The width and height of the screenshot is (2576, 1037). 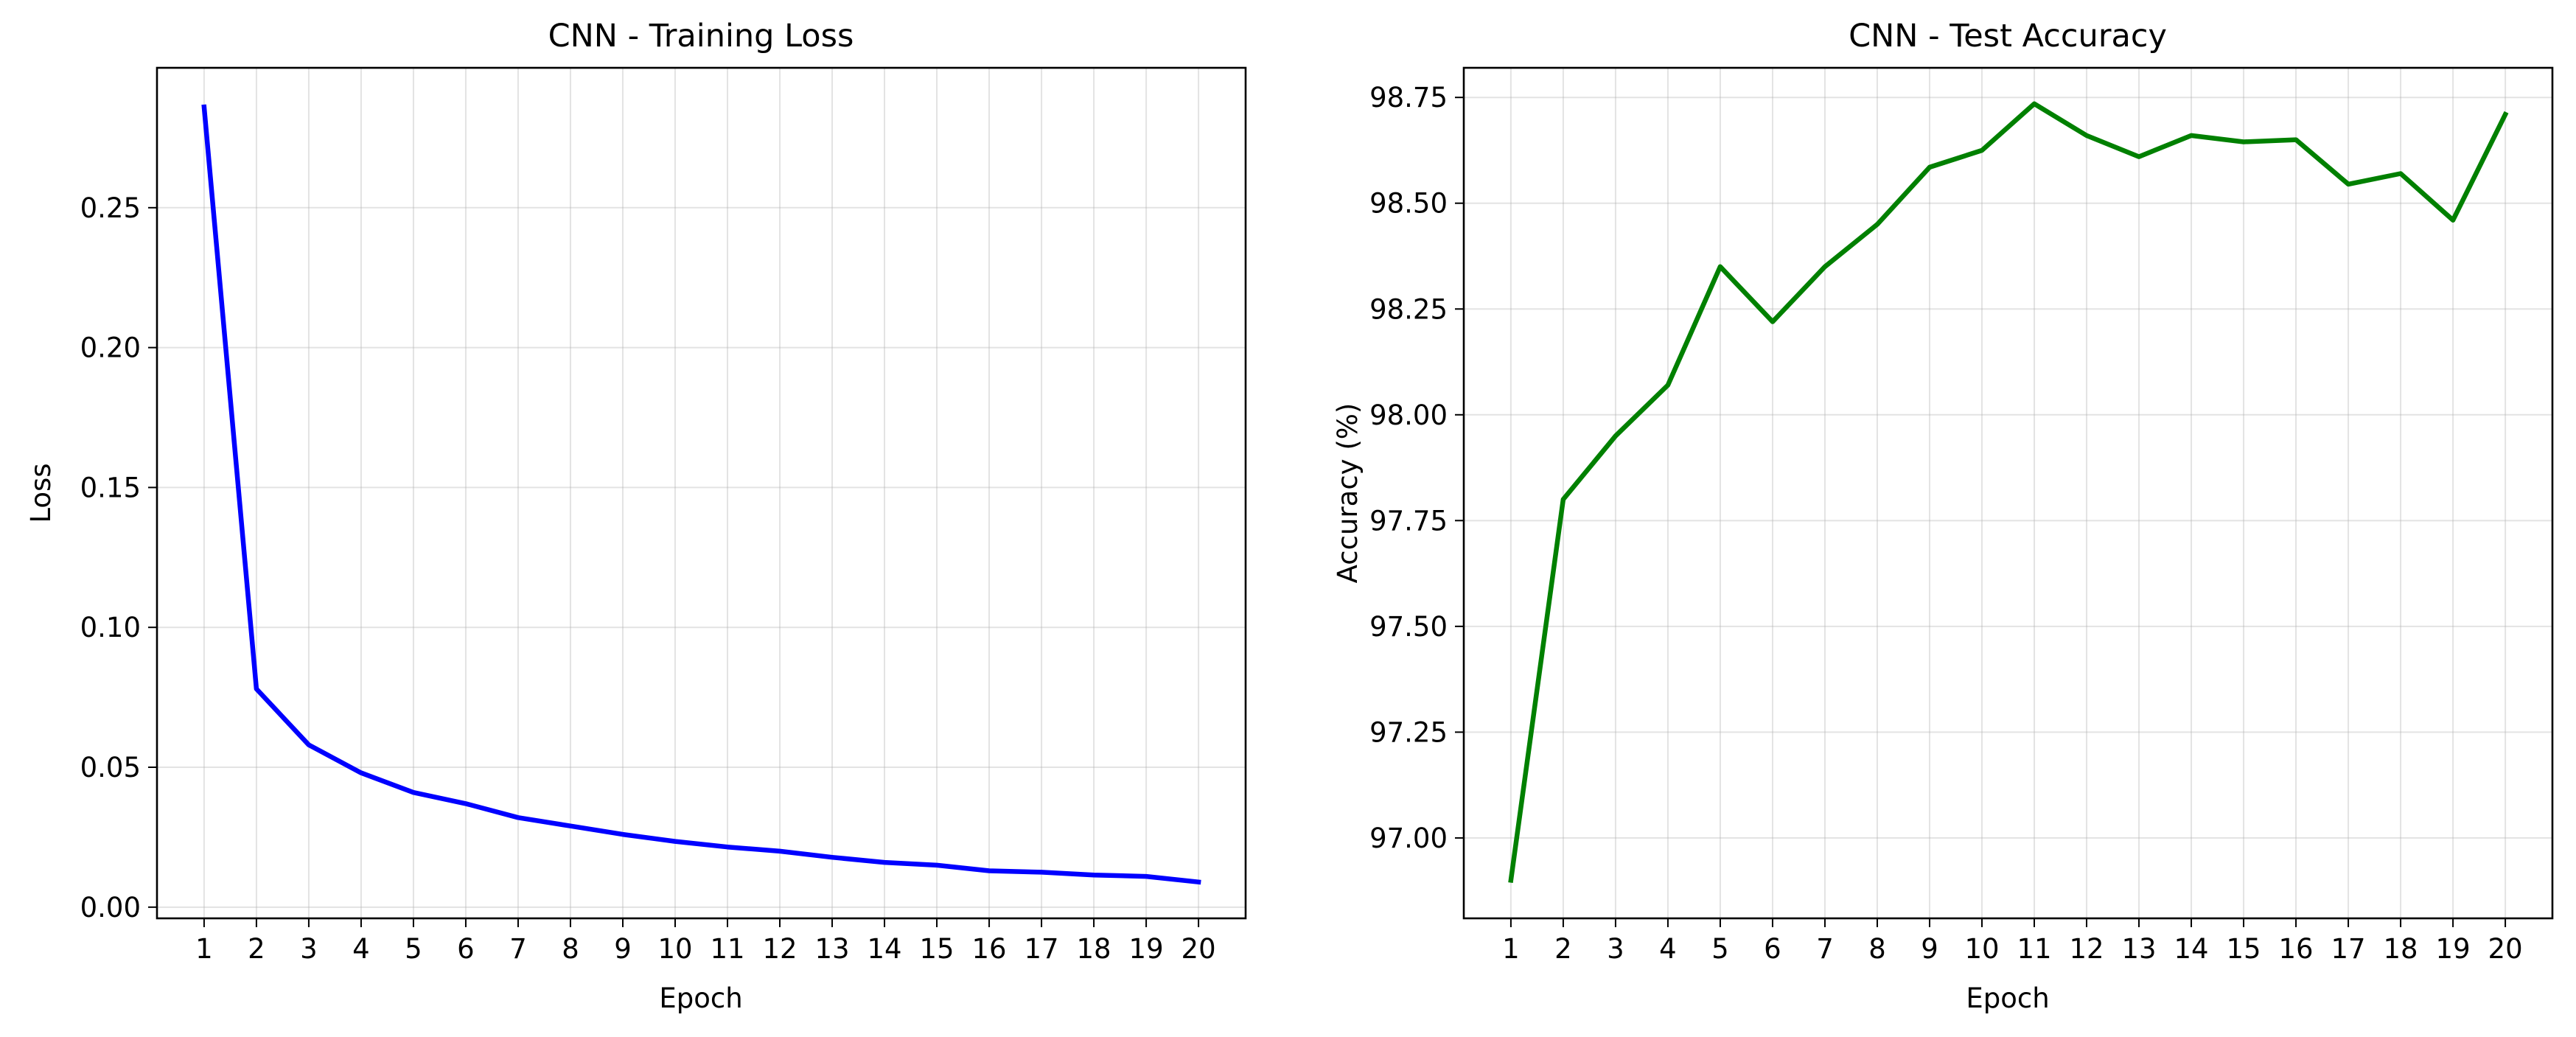 I want to click on accuracy-x-tick-label: 10, so click(x=1982, y=949).